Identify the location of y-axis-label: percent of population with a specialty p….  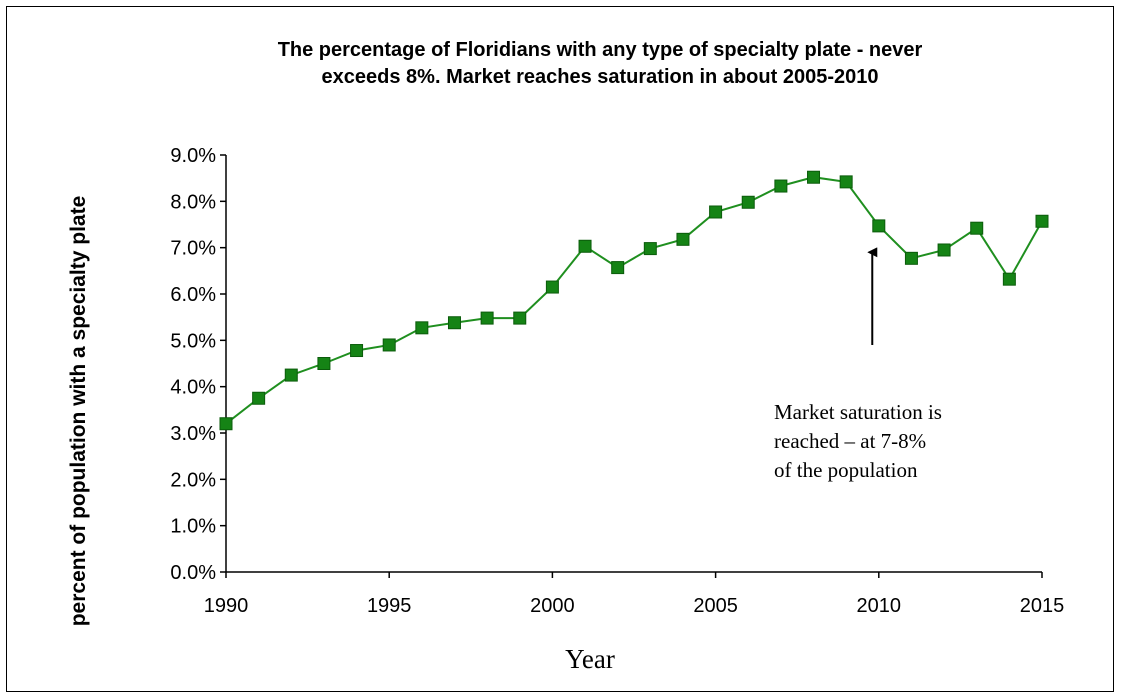
(78, 411).